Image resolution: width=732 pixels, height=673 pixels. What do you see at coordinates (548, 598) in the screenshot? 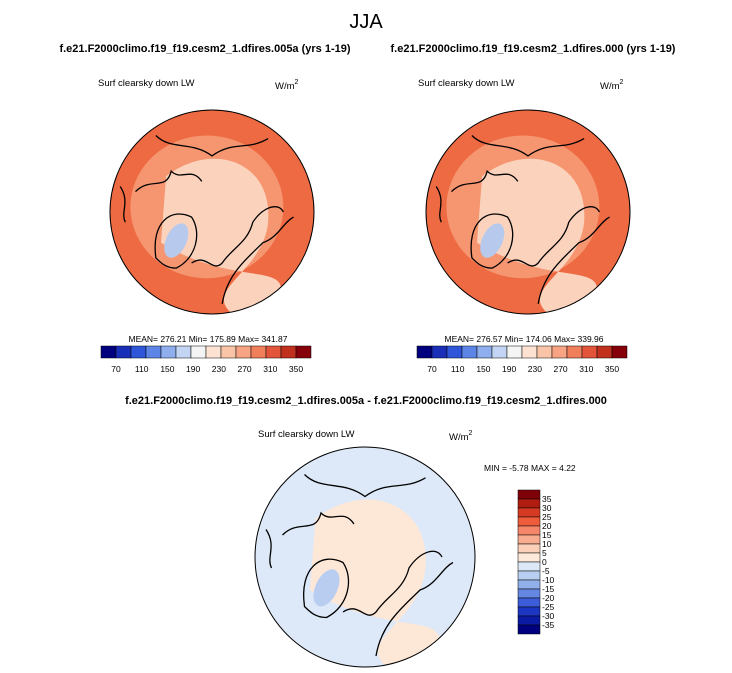
I see `colorbar-label: -20` at bounding box center [548, 598].